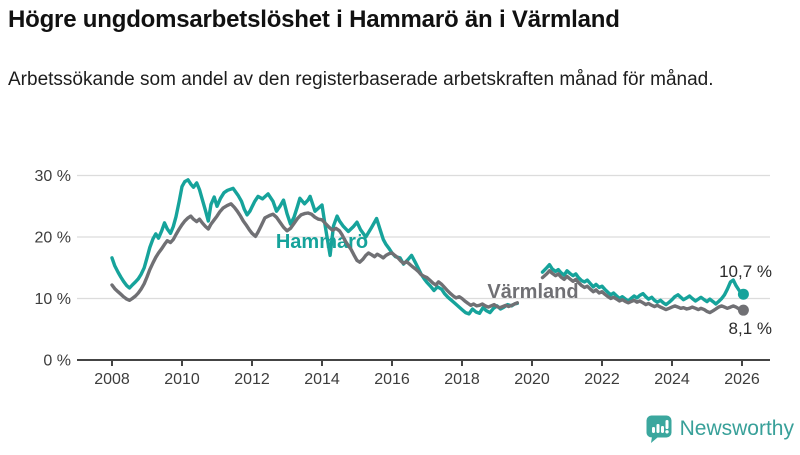 The height and width of the screenshot is (455, 800). What do you see at coordinates (314, 256) in the screenshot?
I see `series-line-värmland-0` at bounding box center [314, 256].